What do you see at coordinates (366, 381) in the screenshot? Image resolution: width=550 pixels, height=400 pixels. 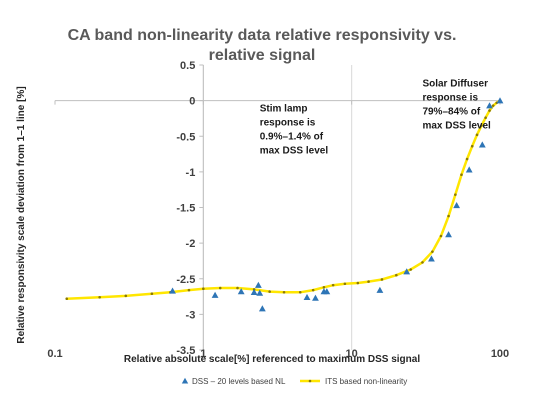 I see `legend-label-its: ITS based non-linearity` at bounding box center [366, 381].